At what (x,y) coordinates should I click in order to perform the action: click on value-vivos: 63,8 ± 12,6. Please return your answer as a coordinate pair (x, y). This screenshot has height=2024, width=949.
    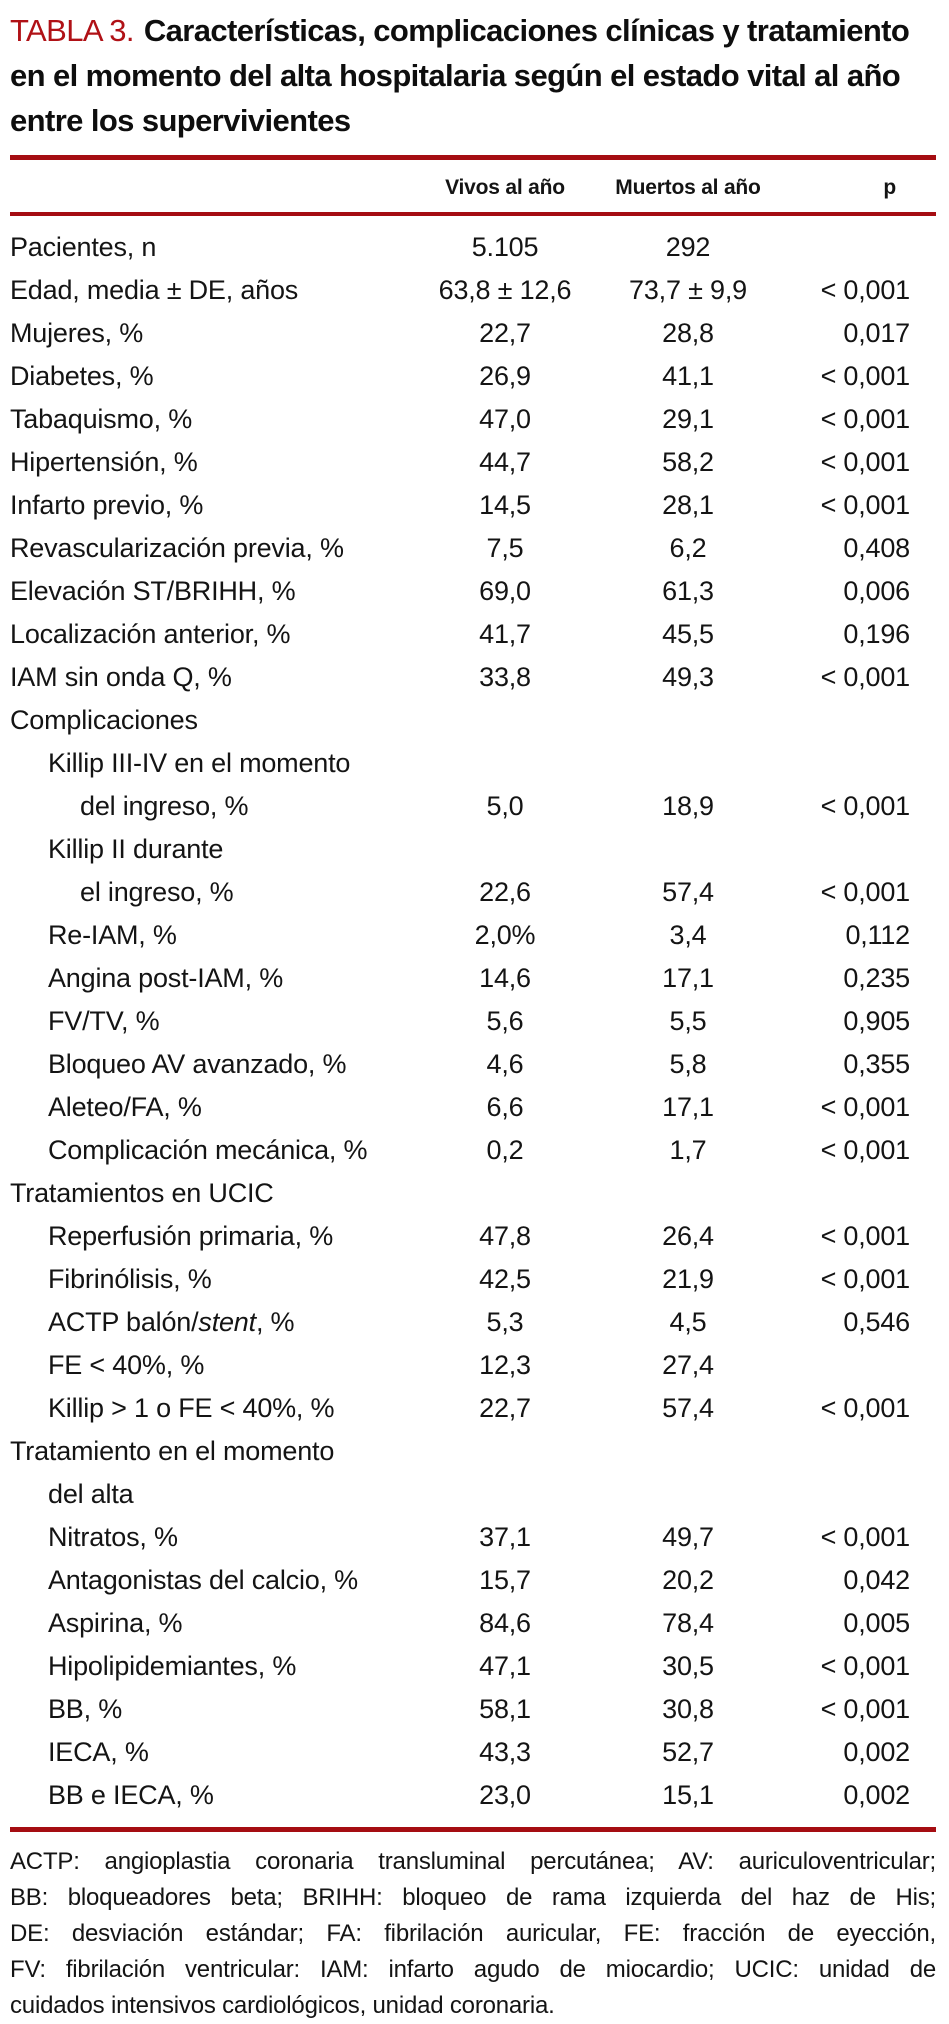
    Looking at the image, I should click on (505, 290).